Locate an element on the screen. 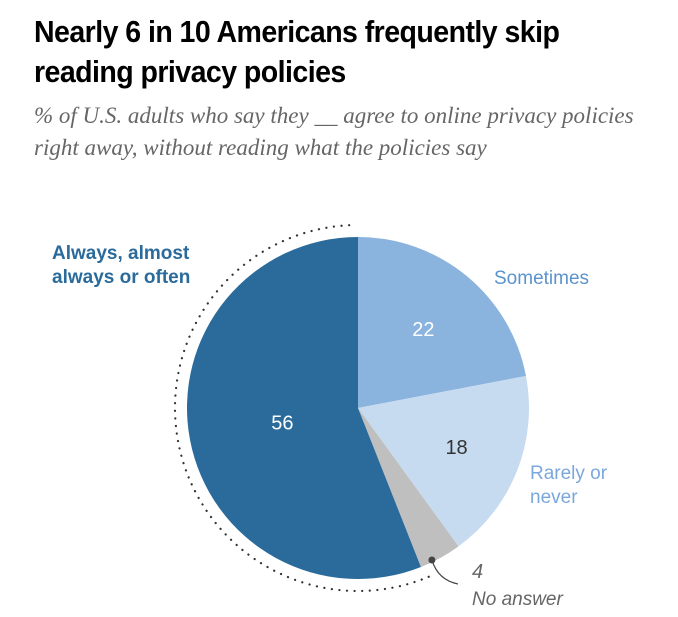 Image resolution: width=678 pixels, height=617 pixels. slice-value-label: 56 is located at coordinates (282, 423).